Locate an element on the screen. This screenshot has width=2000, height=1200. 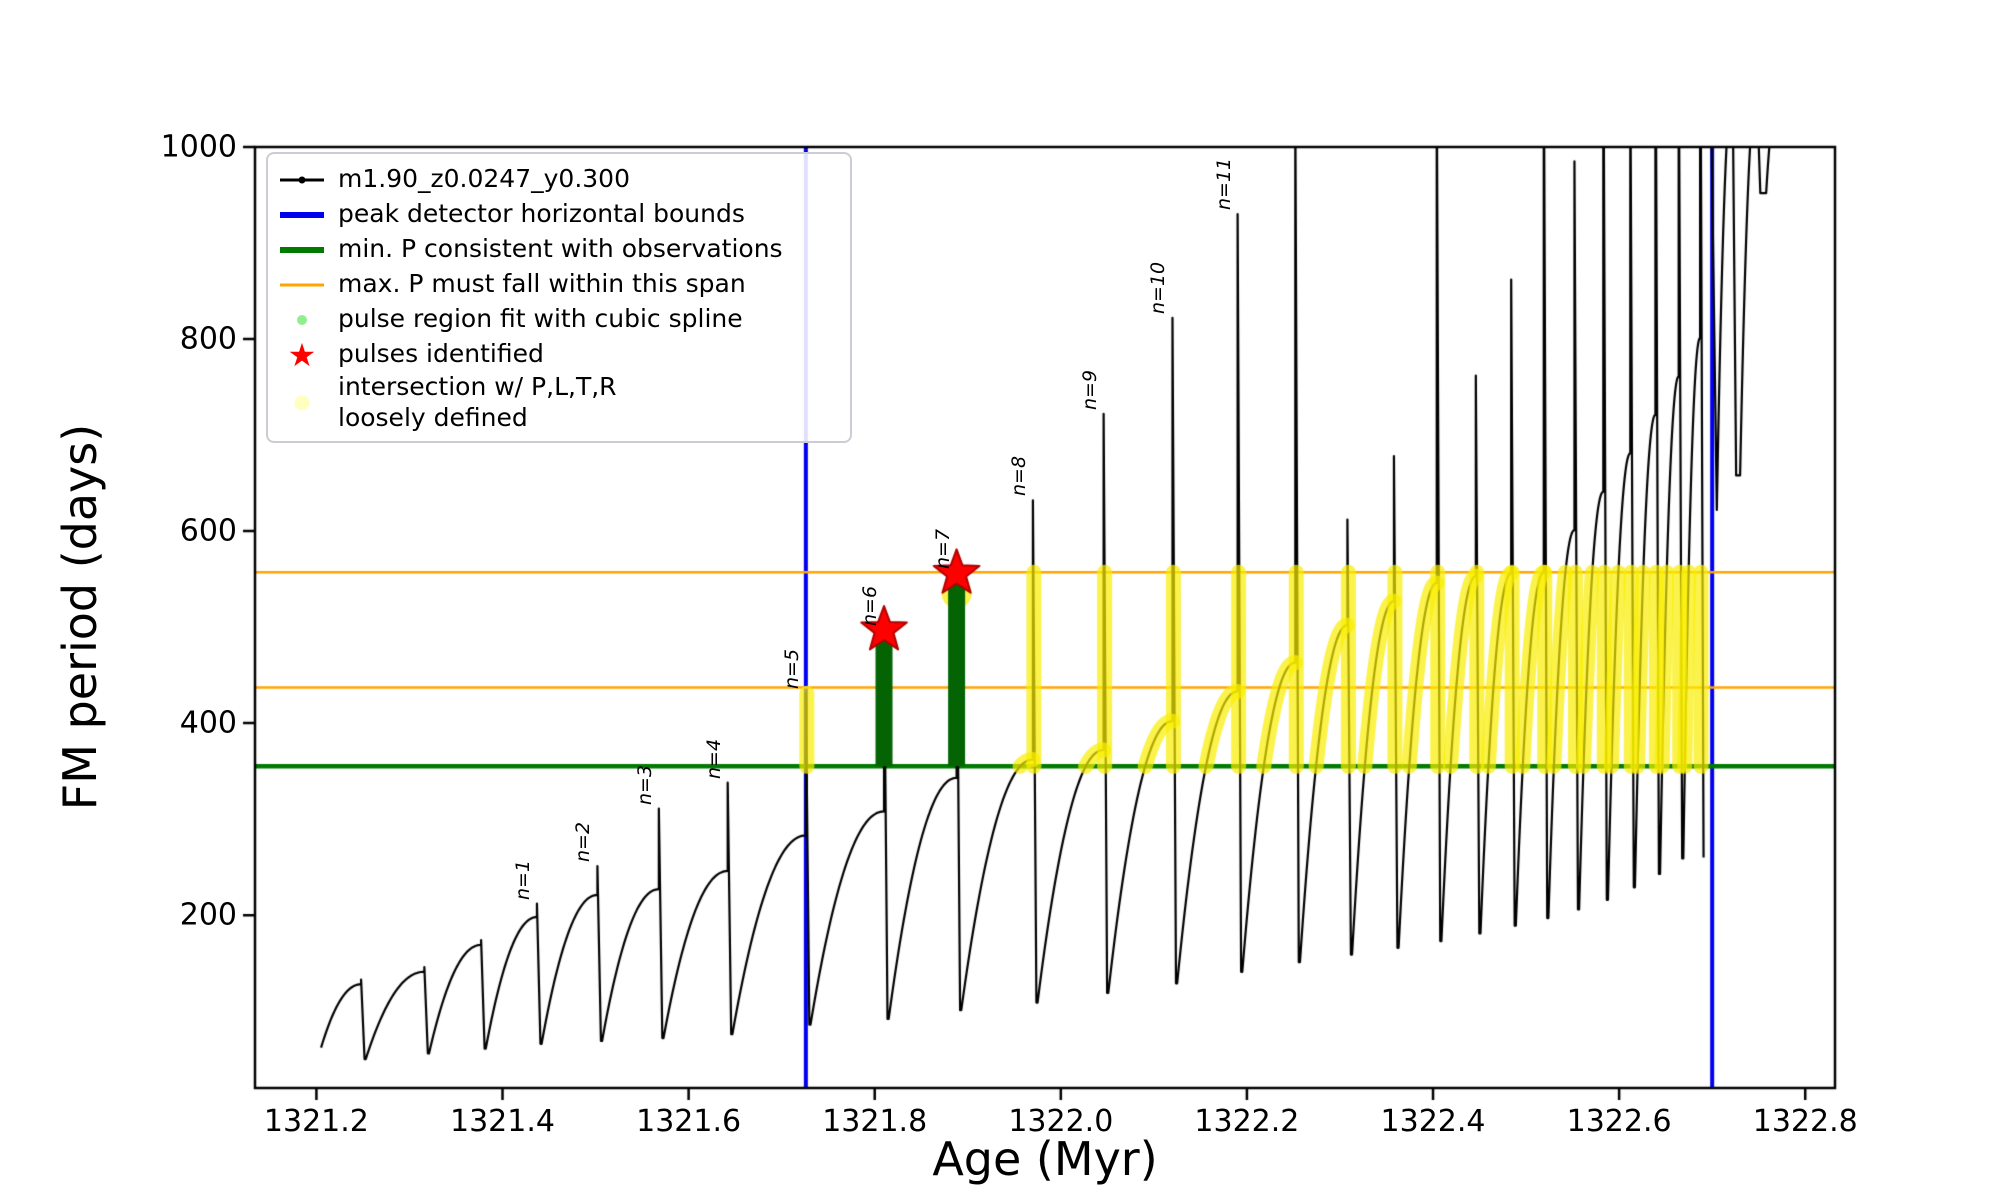
legend-item-spline: pulse region fit with cubic spline is located at coordinates (559, 319).